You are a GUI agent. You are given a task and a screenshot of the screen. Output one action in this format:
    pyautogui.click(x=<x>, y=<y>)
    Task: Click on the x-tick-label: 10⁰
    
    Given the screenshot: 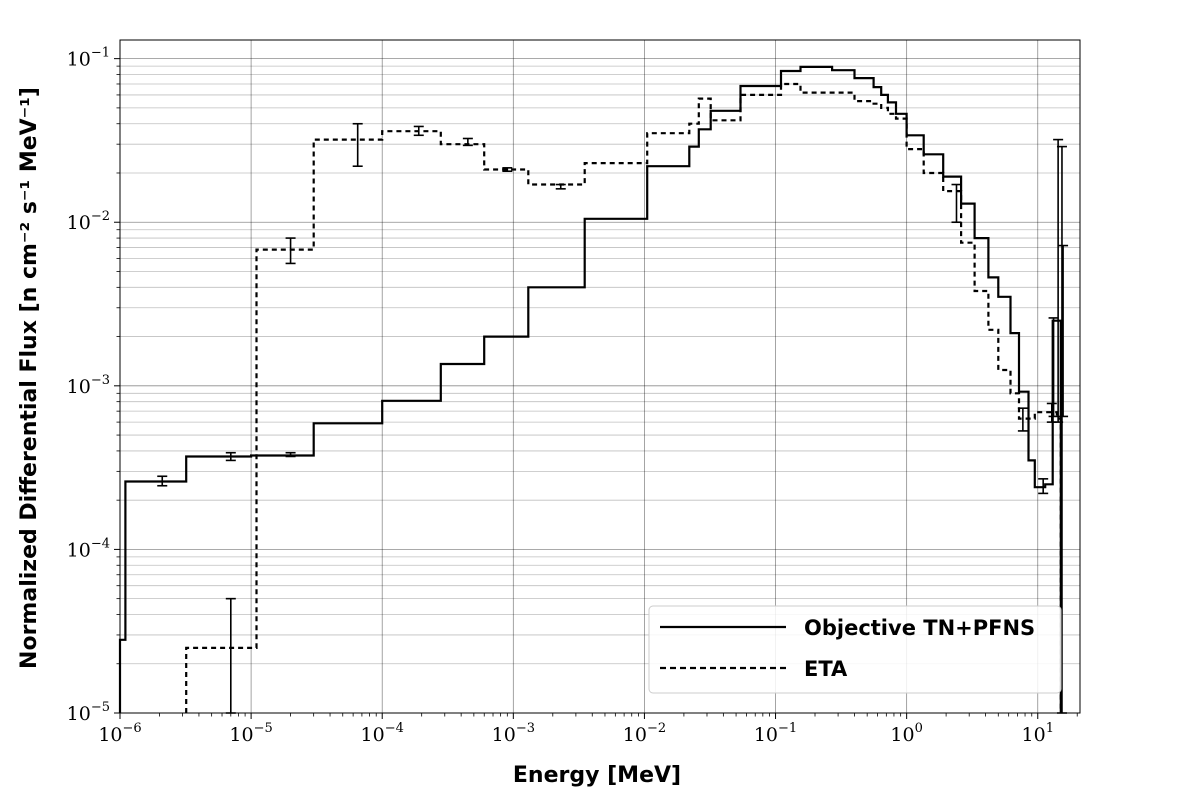 What is the action you would take?
    pyautogui.click(x=906, y=733)
    